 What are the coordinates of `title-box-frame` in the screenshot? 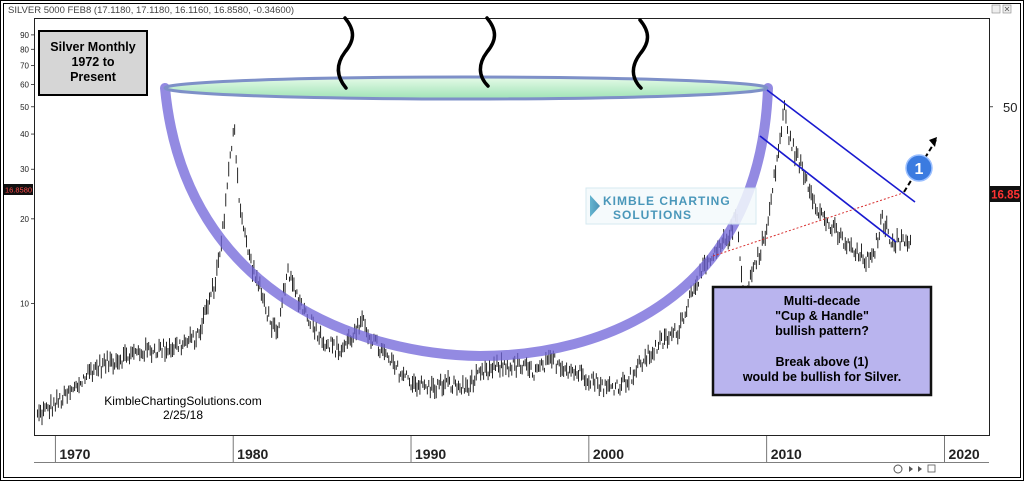 It's located at (93, 63).